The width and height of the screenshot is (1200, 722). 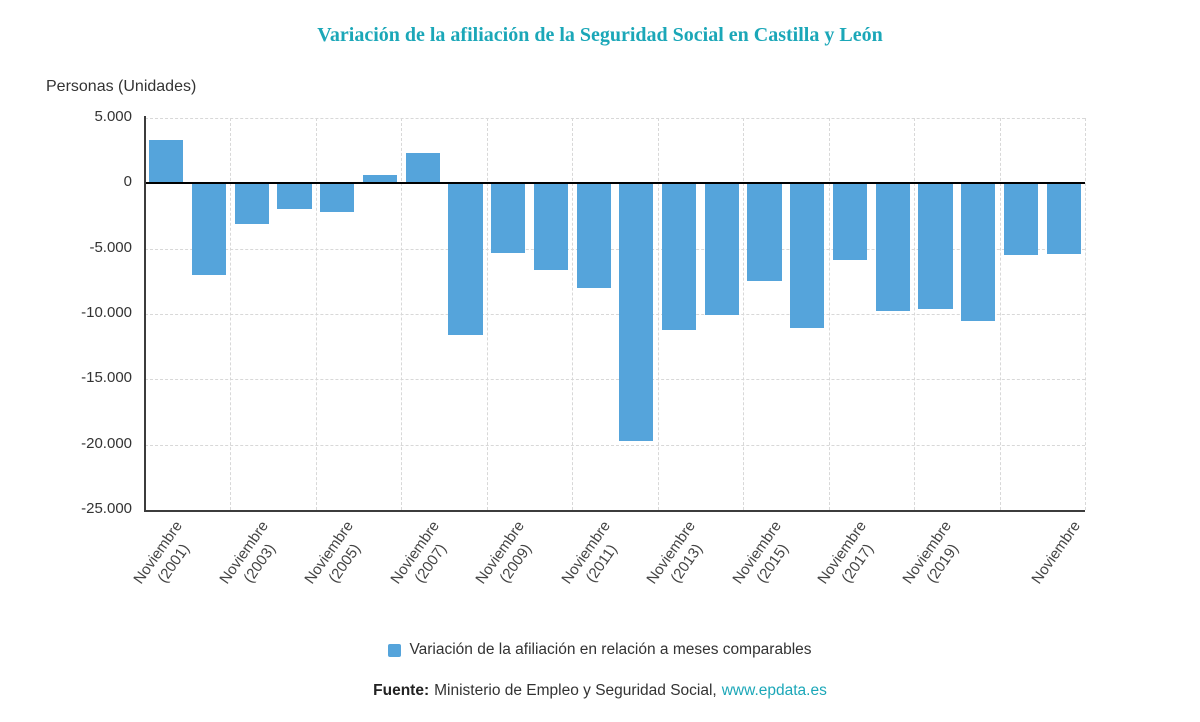 I want to click on x-axis-tick-label: Noviembre (2017), so click(x=845, y=553).